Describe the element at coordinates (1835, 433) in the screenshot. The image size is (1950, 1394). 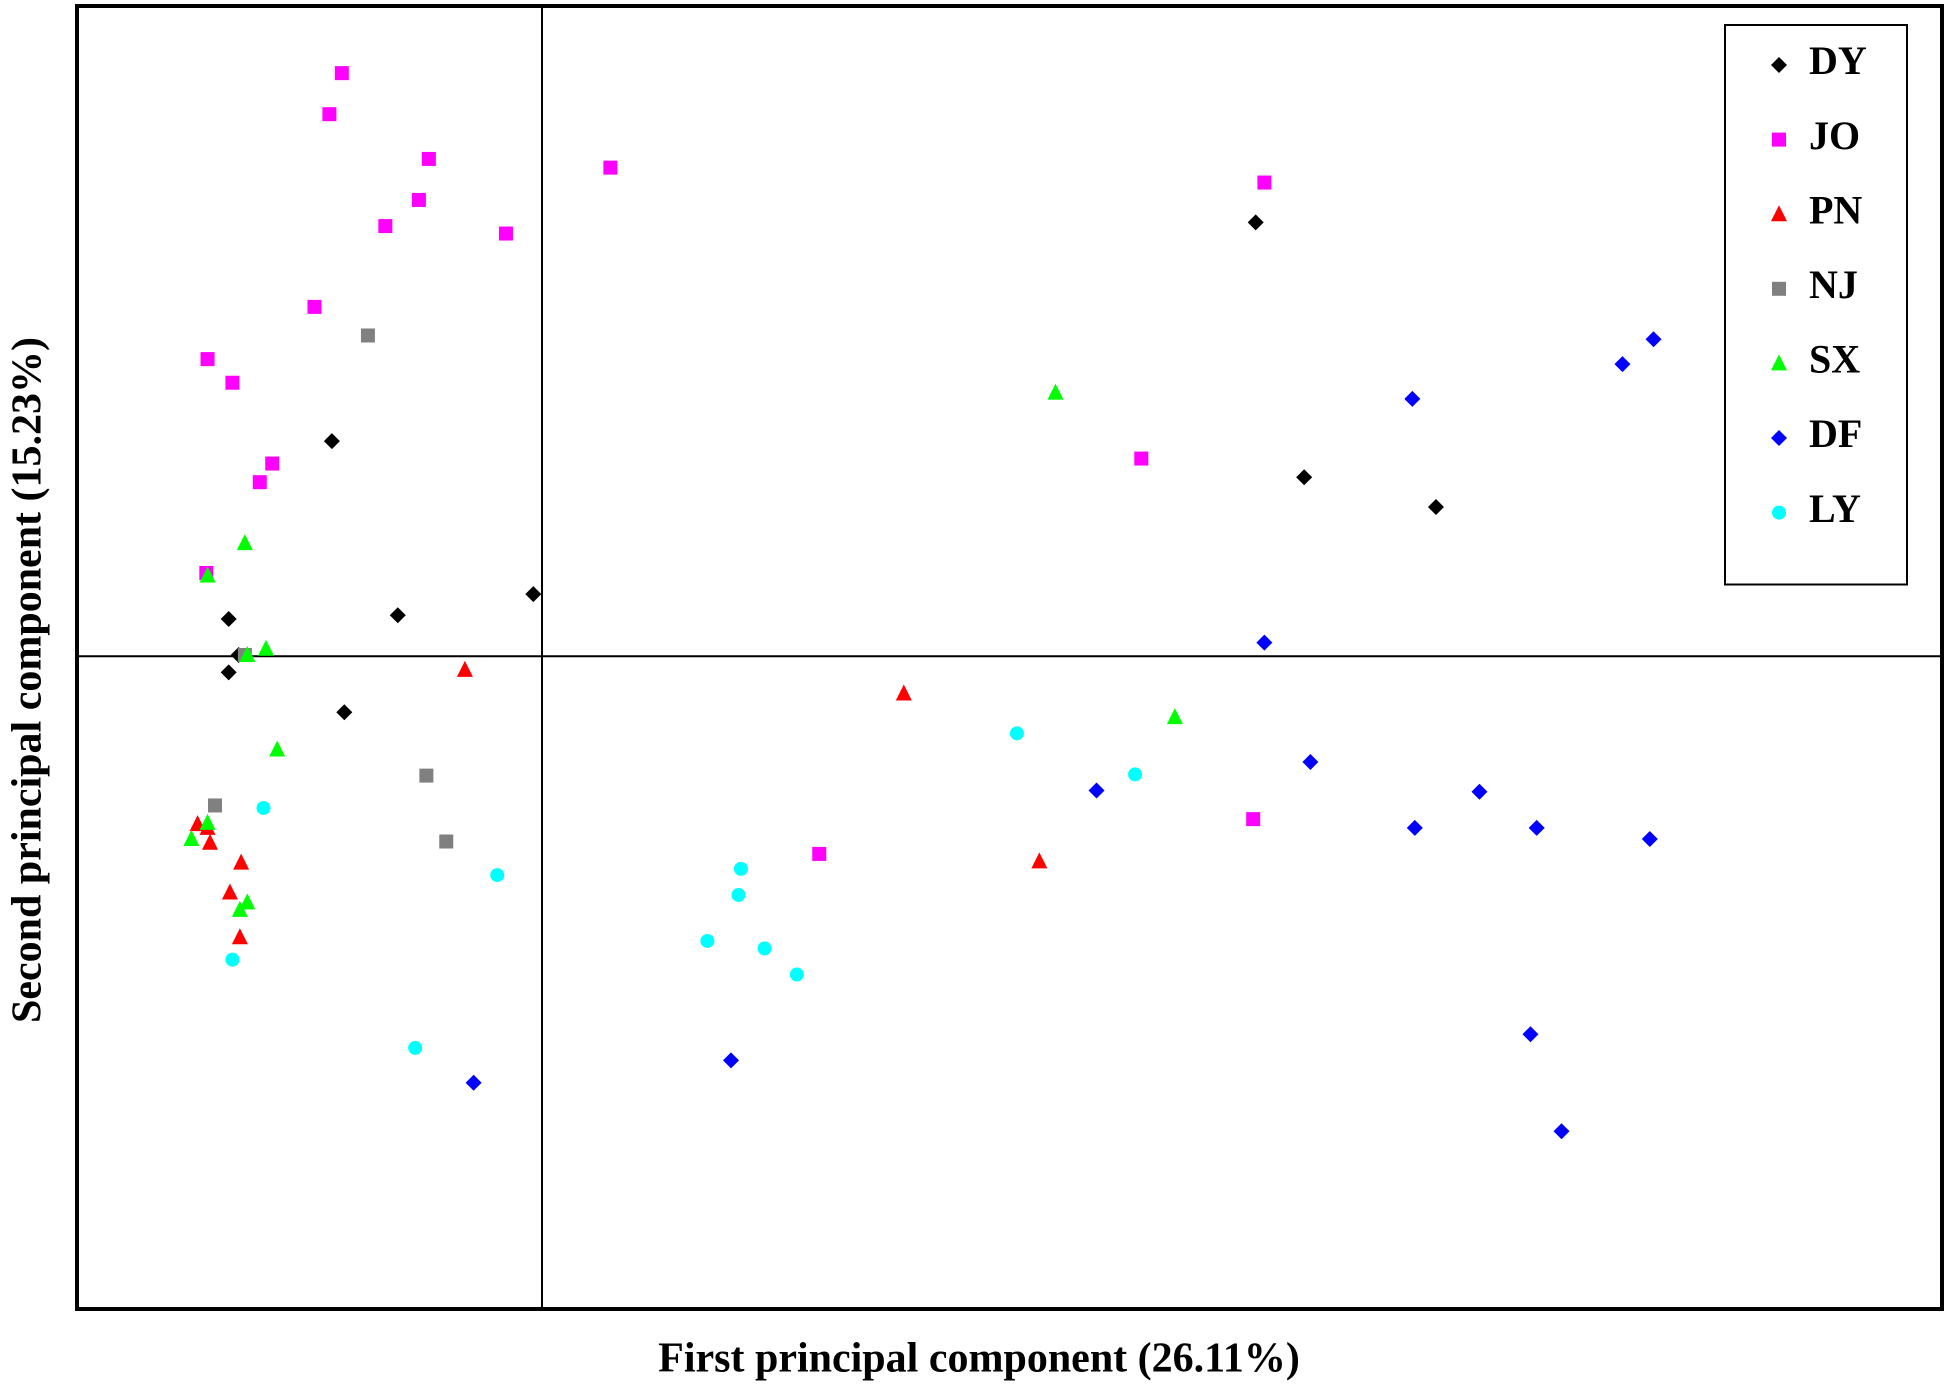
I see `legend-text: DF` at that location.